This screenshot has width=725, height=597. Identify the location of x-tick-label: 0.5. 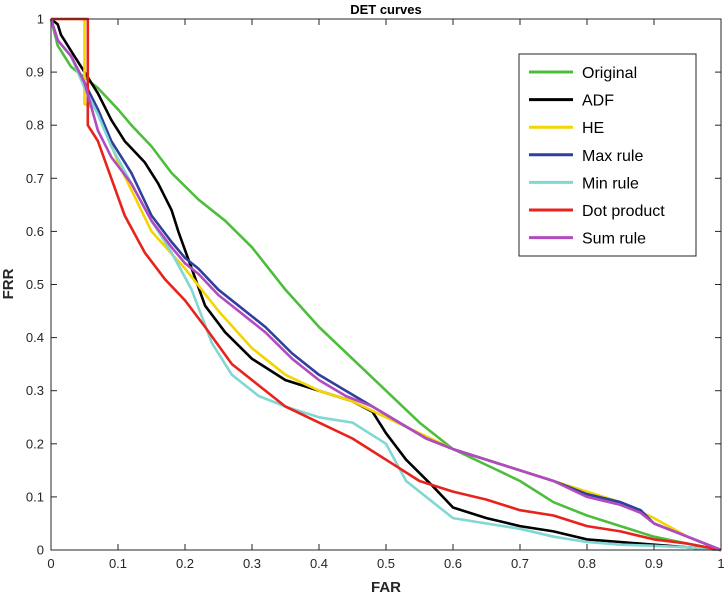
(386, 563).